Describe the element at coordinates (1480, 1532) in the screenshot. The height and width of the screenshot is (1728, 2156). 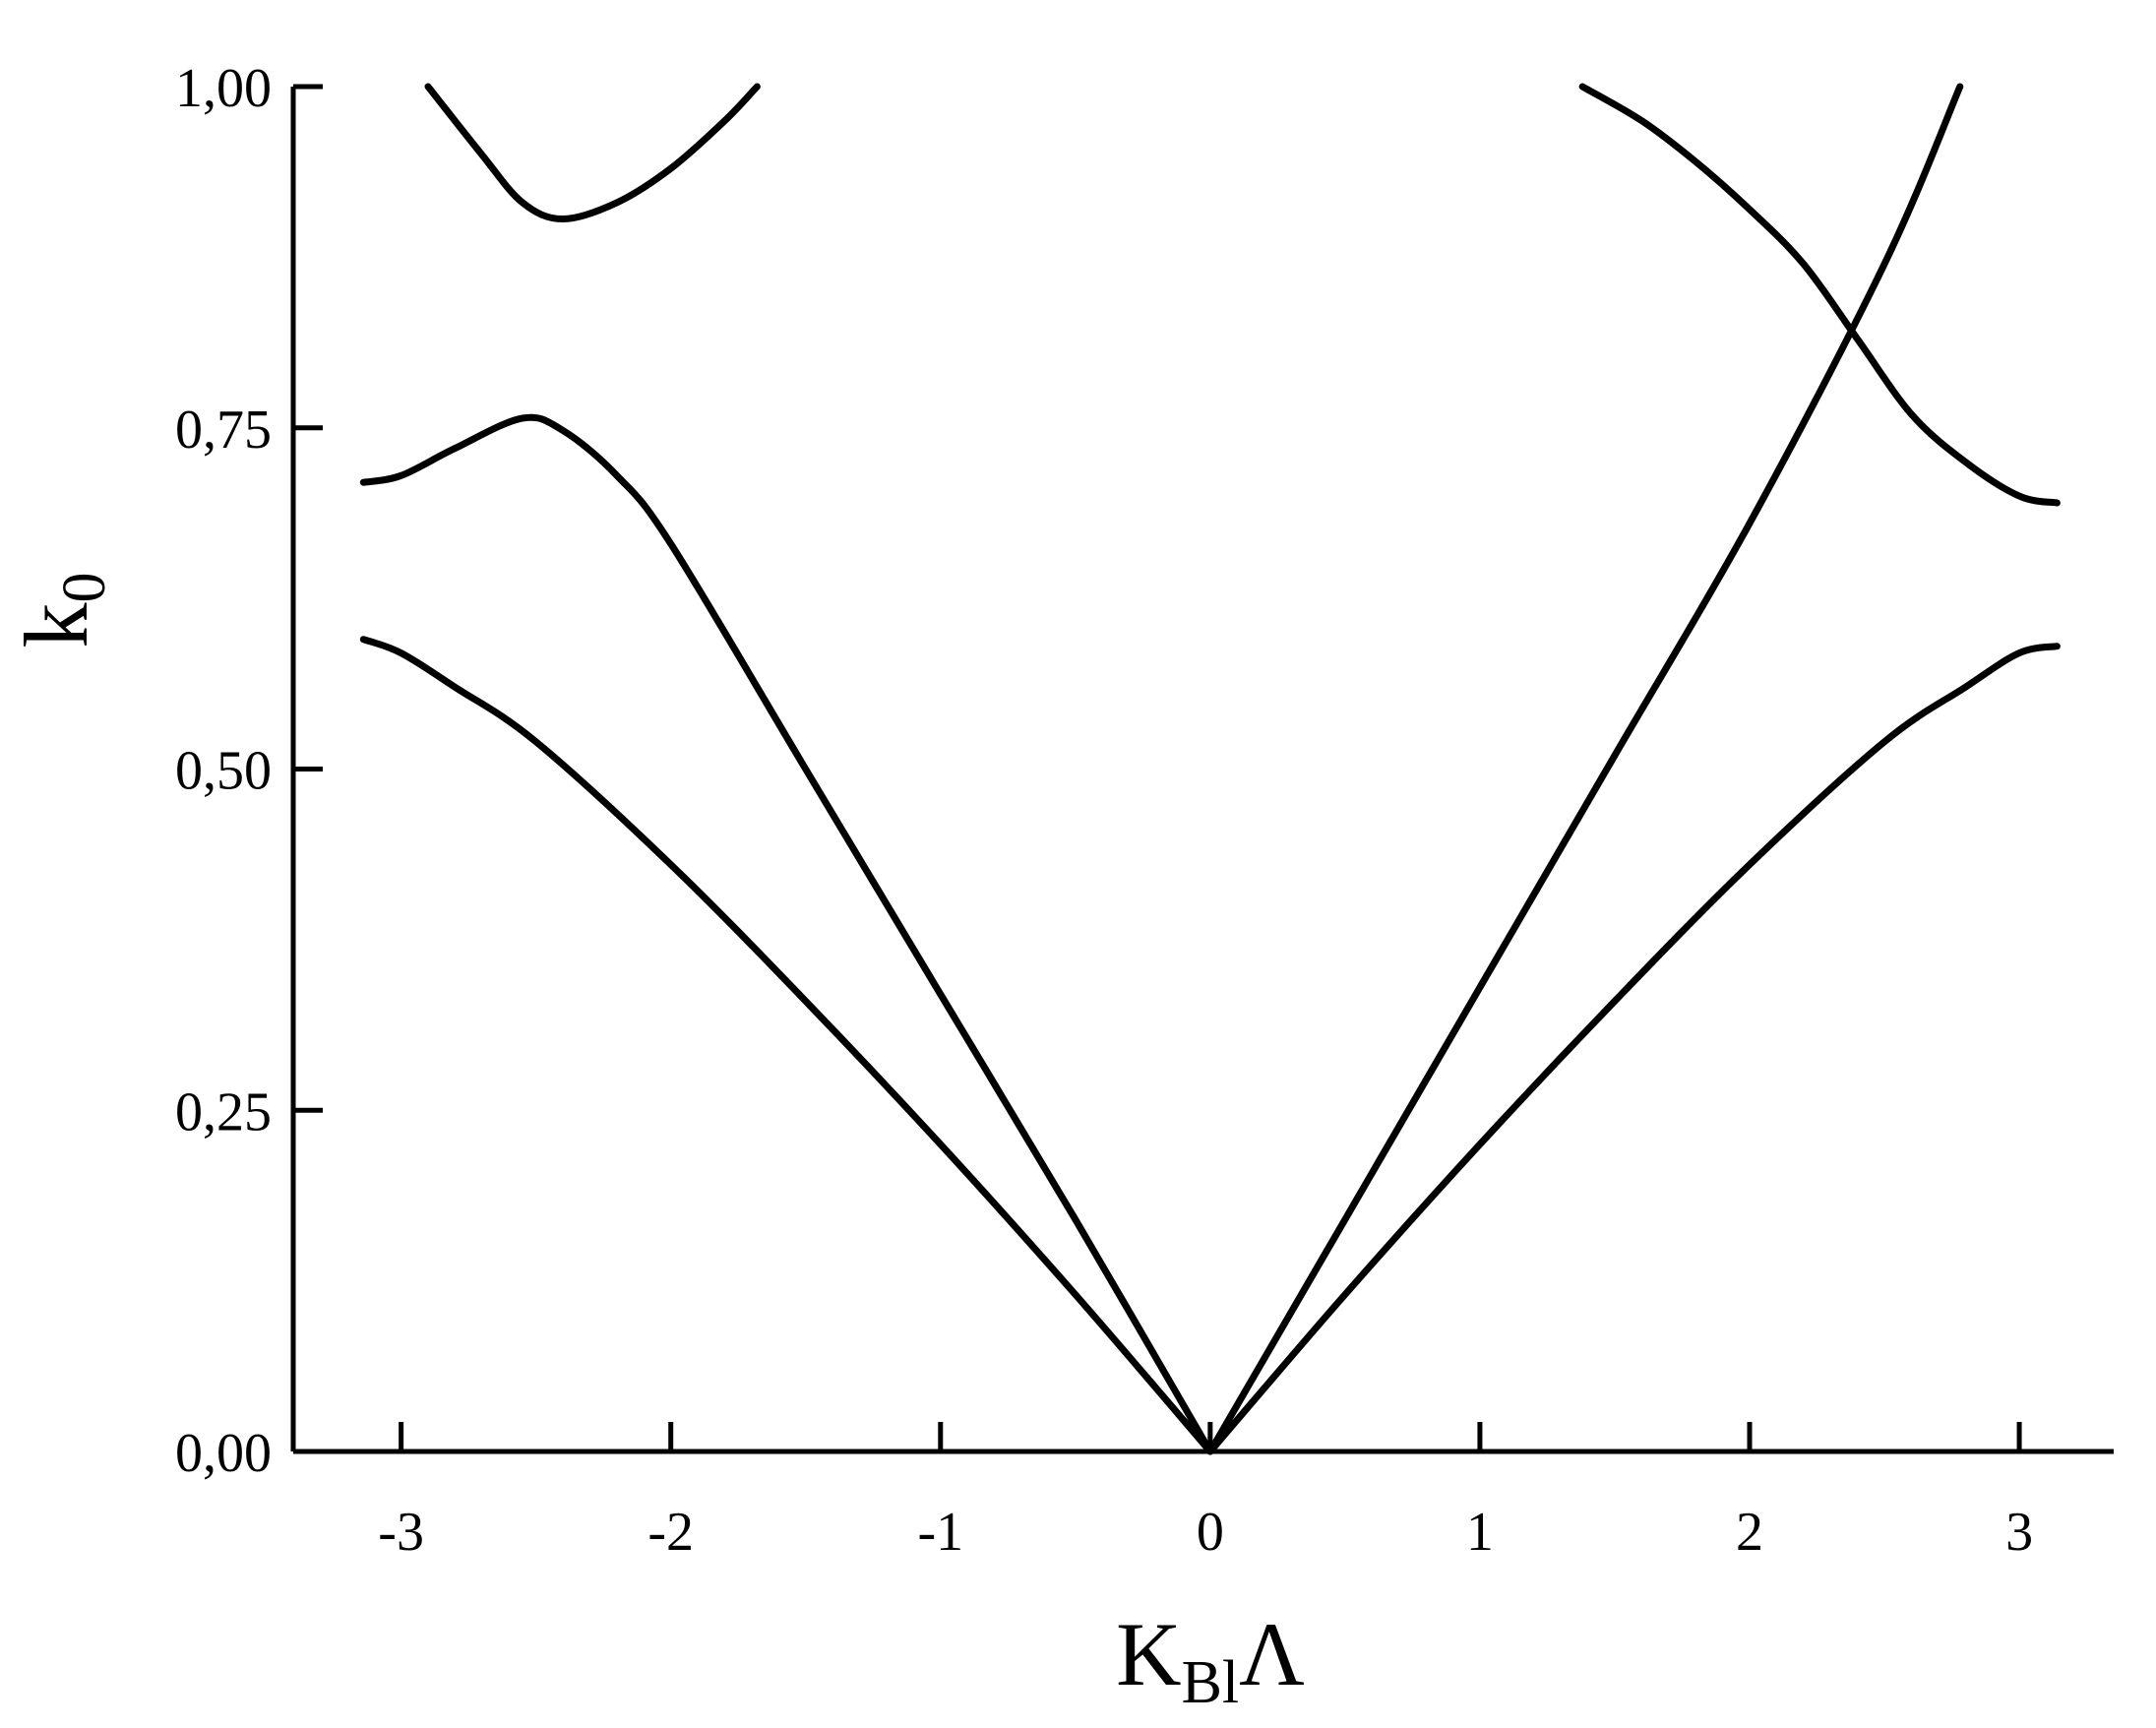
I see `x-tick-label: 1` at that location.